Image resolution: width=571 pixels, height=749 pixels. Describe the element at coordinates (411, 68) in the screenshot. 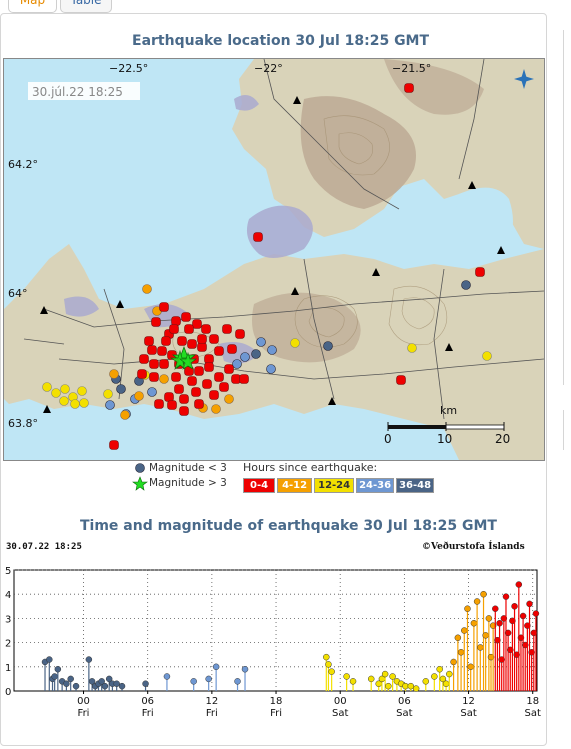

I see `lon-label-3: −21.5°` at that location.